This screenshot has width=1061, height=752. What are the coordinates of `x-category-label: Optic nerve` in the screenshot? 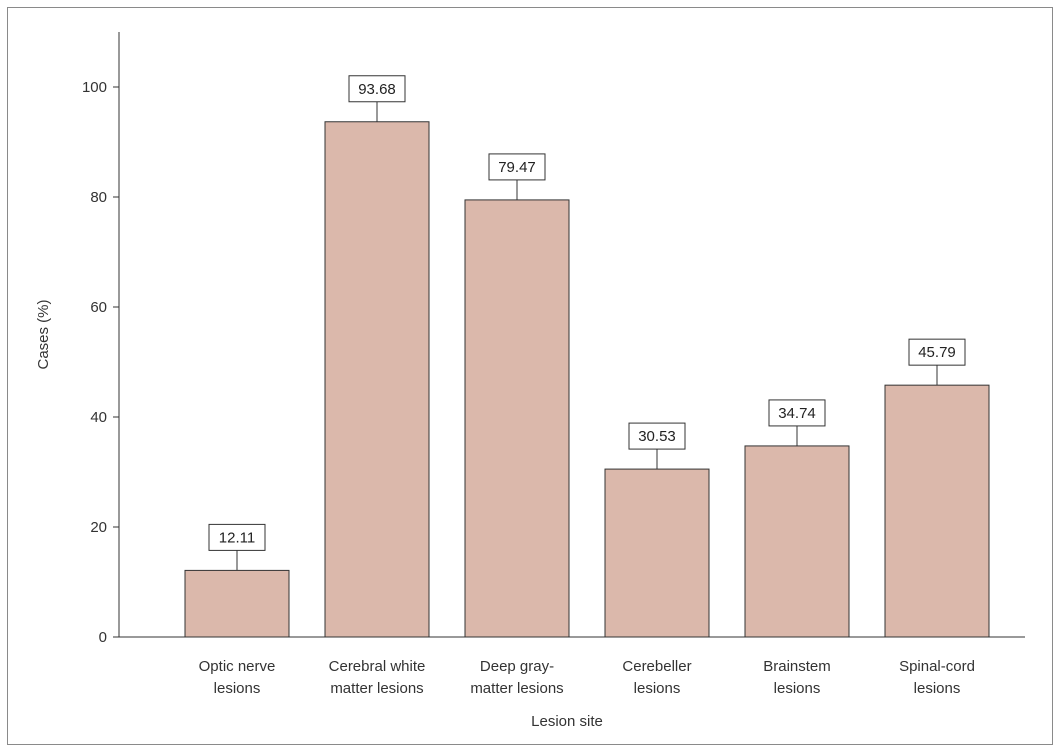 It's located at (237, 666).